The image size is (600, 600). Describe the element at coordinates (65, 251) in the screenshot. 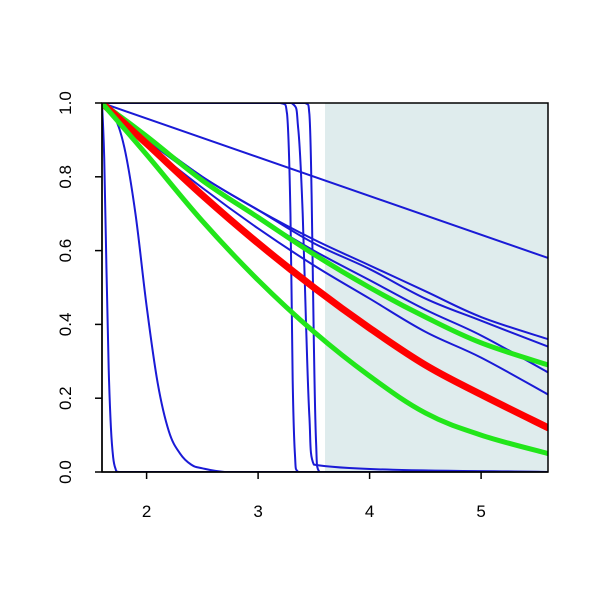

I see `y-tick-label: 0.6` at that location.